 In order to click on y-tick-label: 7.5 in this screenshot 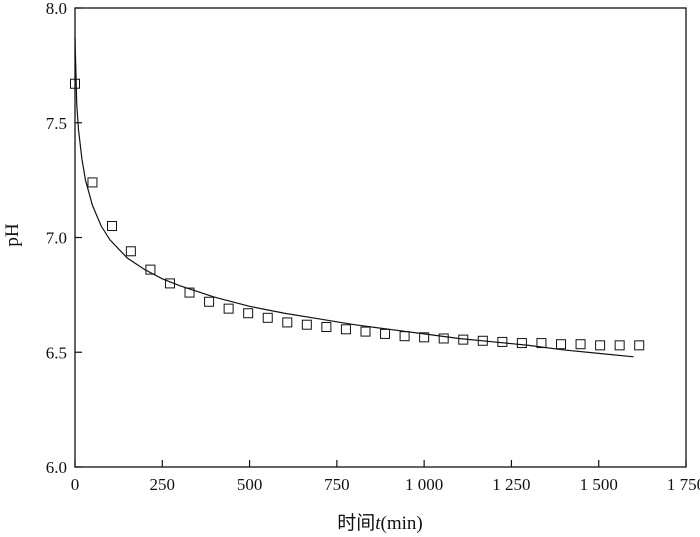, I will do `click(56, 123)`.